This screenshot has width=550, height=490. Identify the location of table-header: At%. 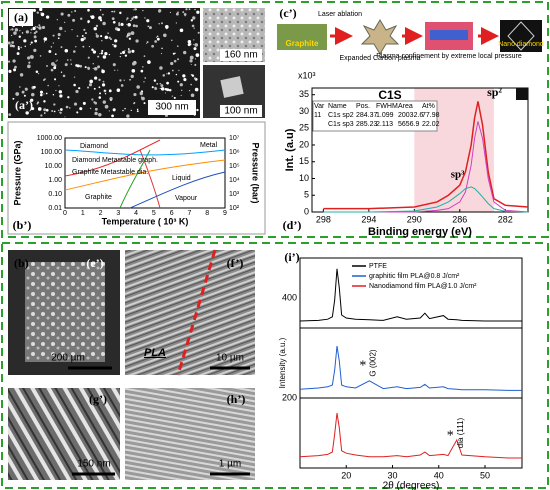
(428, 106).